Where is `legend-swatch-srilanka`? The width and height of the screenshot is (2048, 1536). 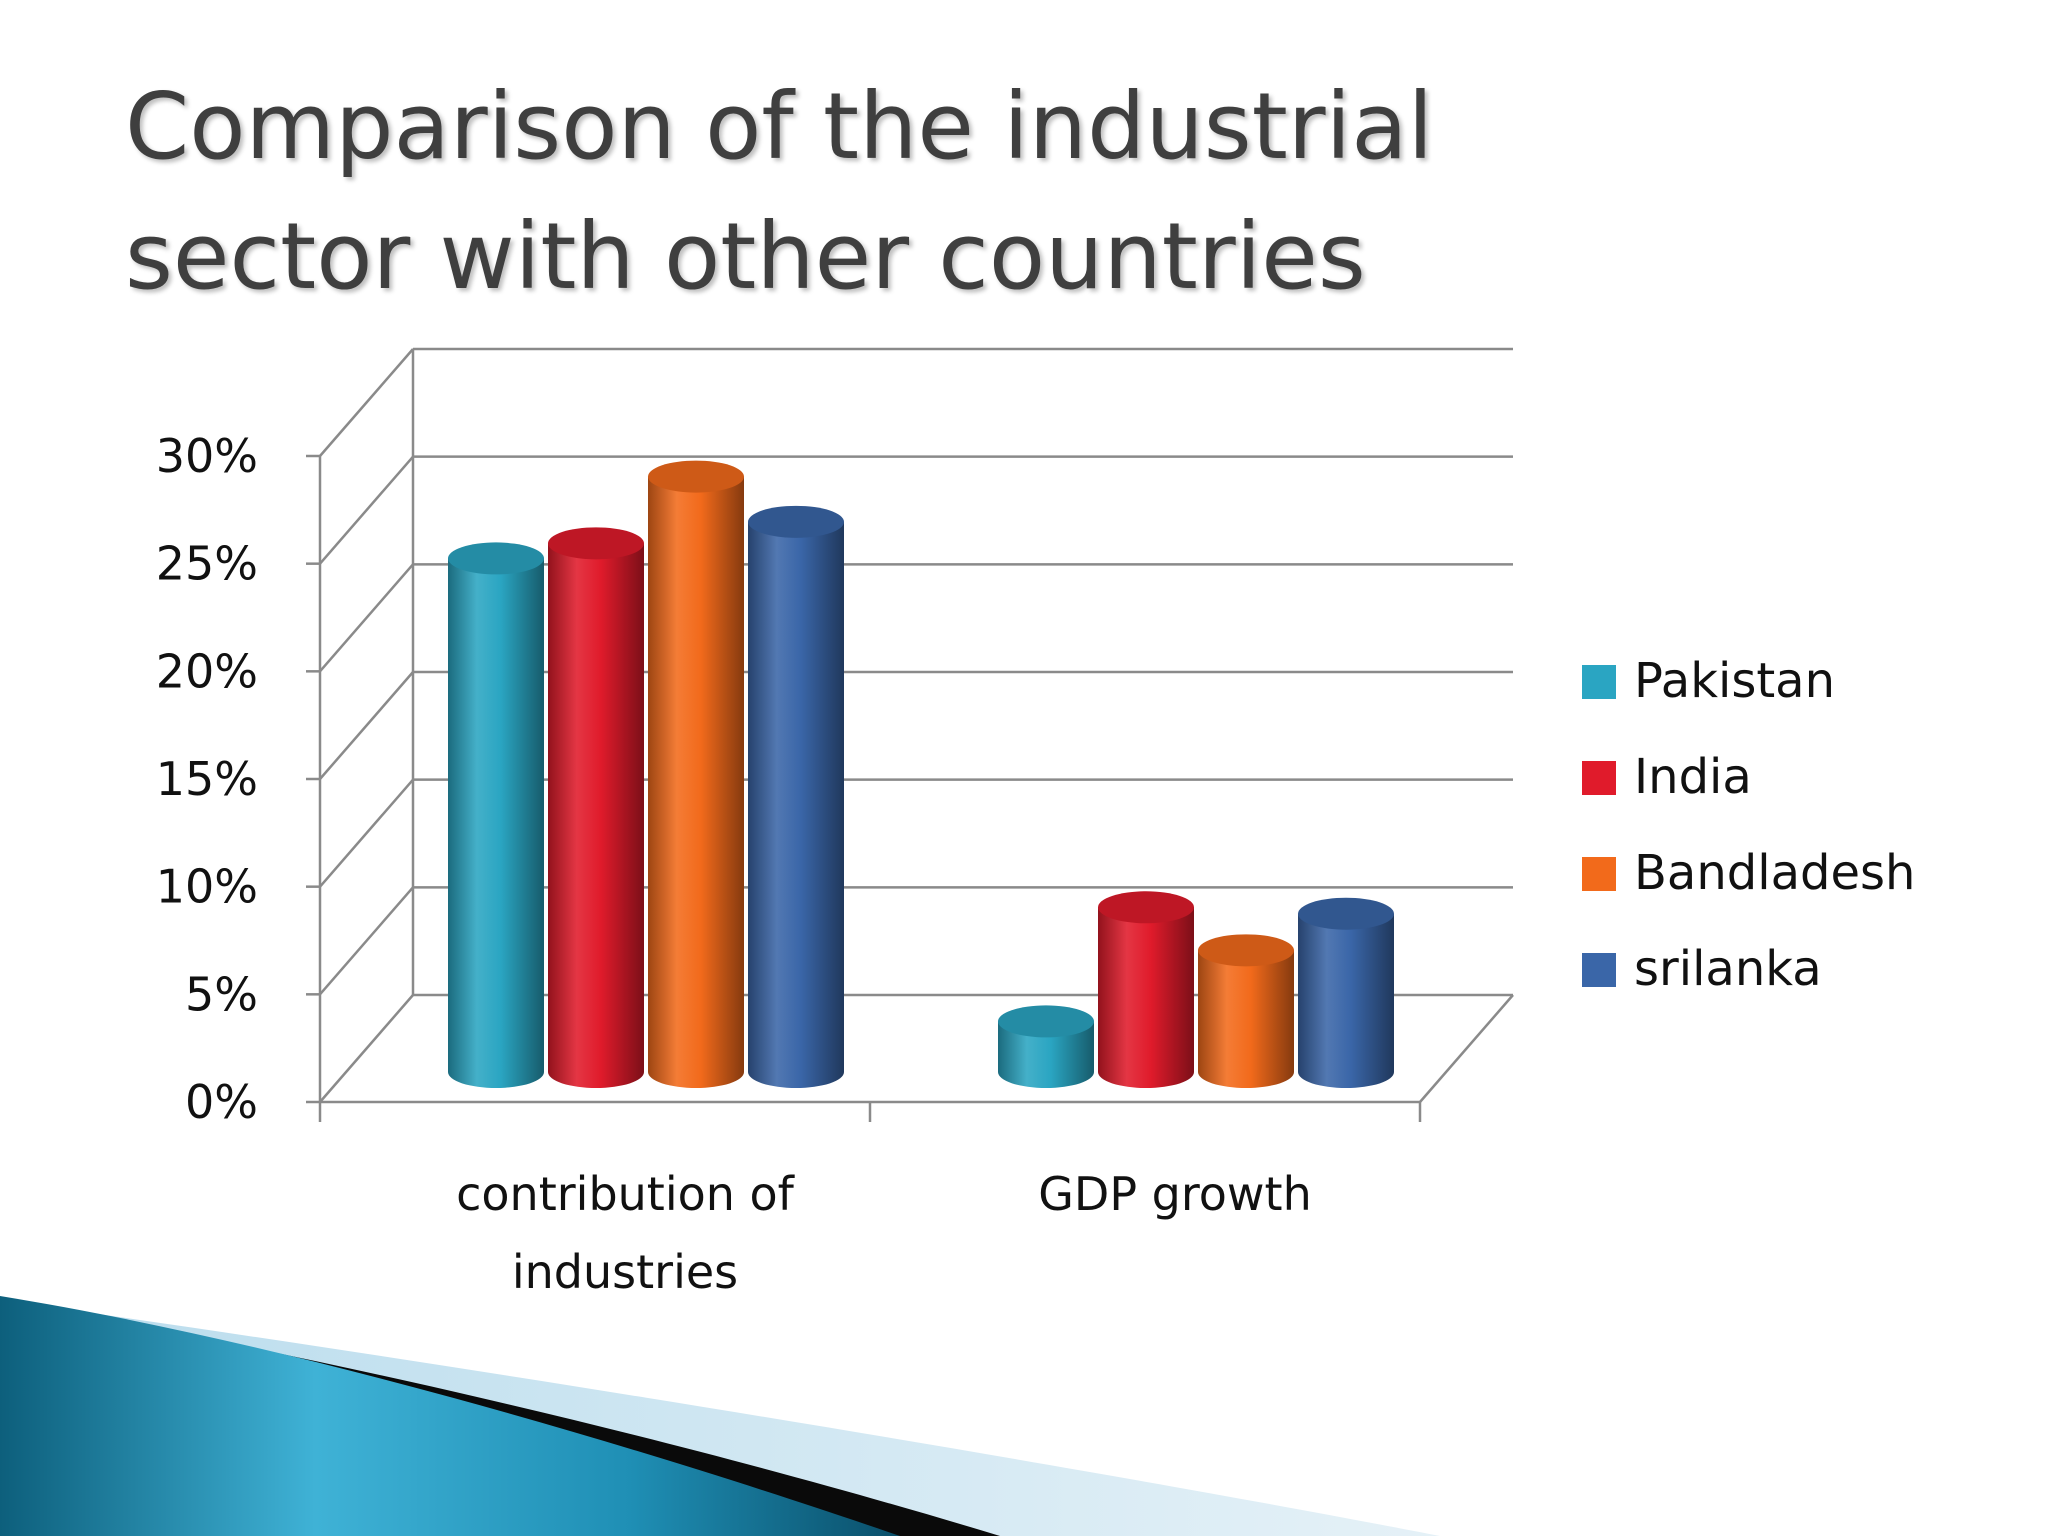 legend-swatch-srilanka is located at coordinates (1599, 970).